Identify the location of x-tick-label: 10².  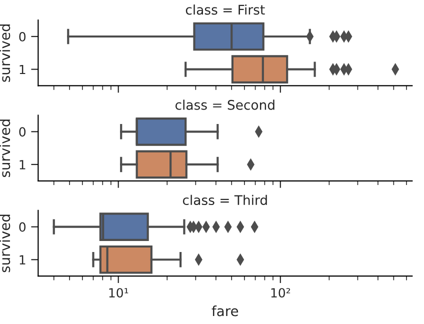
(280, 293).